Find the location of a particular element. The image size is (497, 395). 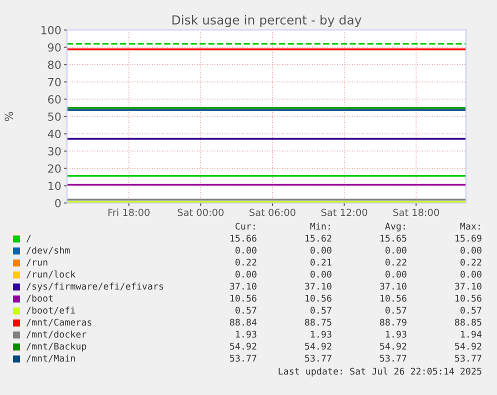

legend-label: /mnt/docker is located at coordinates (56, 334).